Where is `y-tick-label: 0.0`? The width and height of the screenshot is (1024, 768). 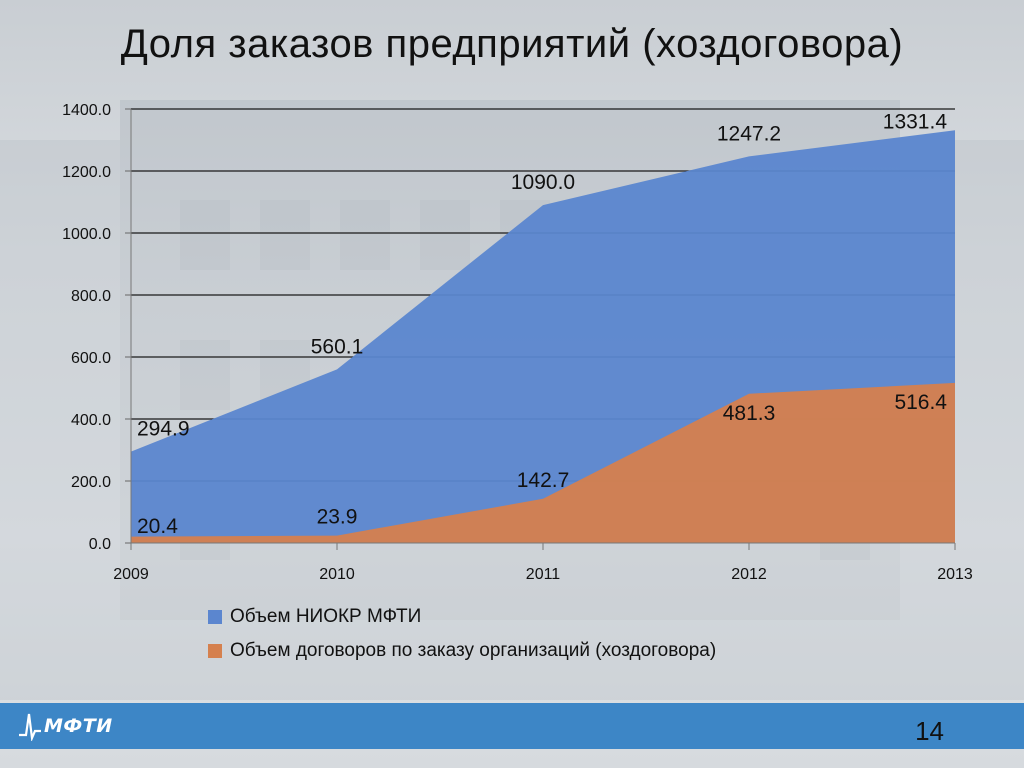
y-tick-label: 0.0 is located at coordinates (100, 544).